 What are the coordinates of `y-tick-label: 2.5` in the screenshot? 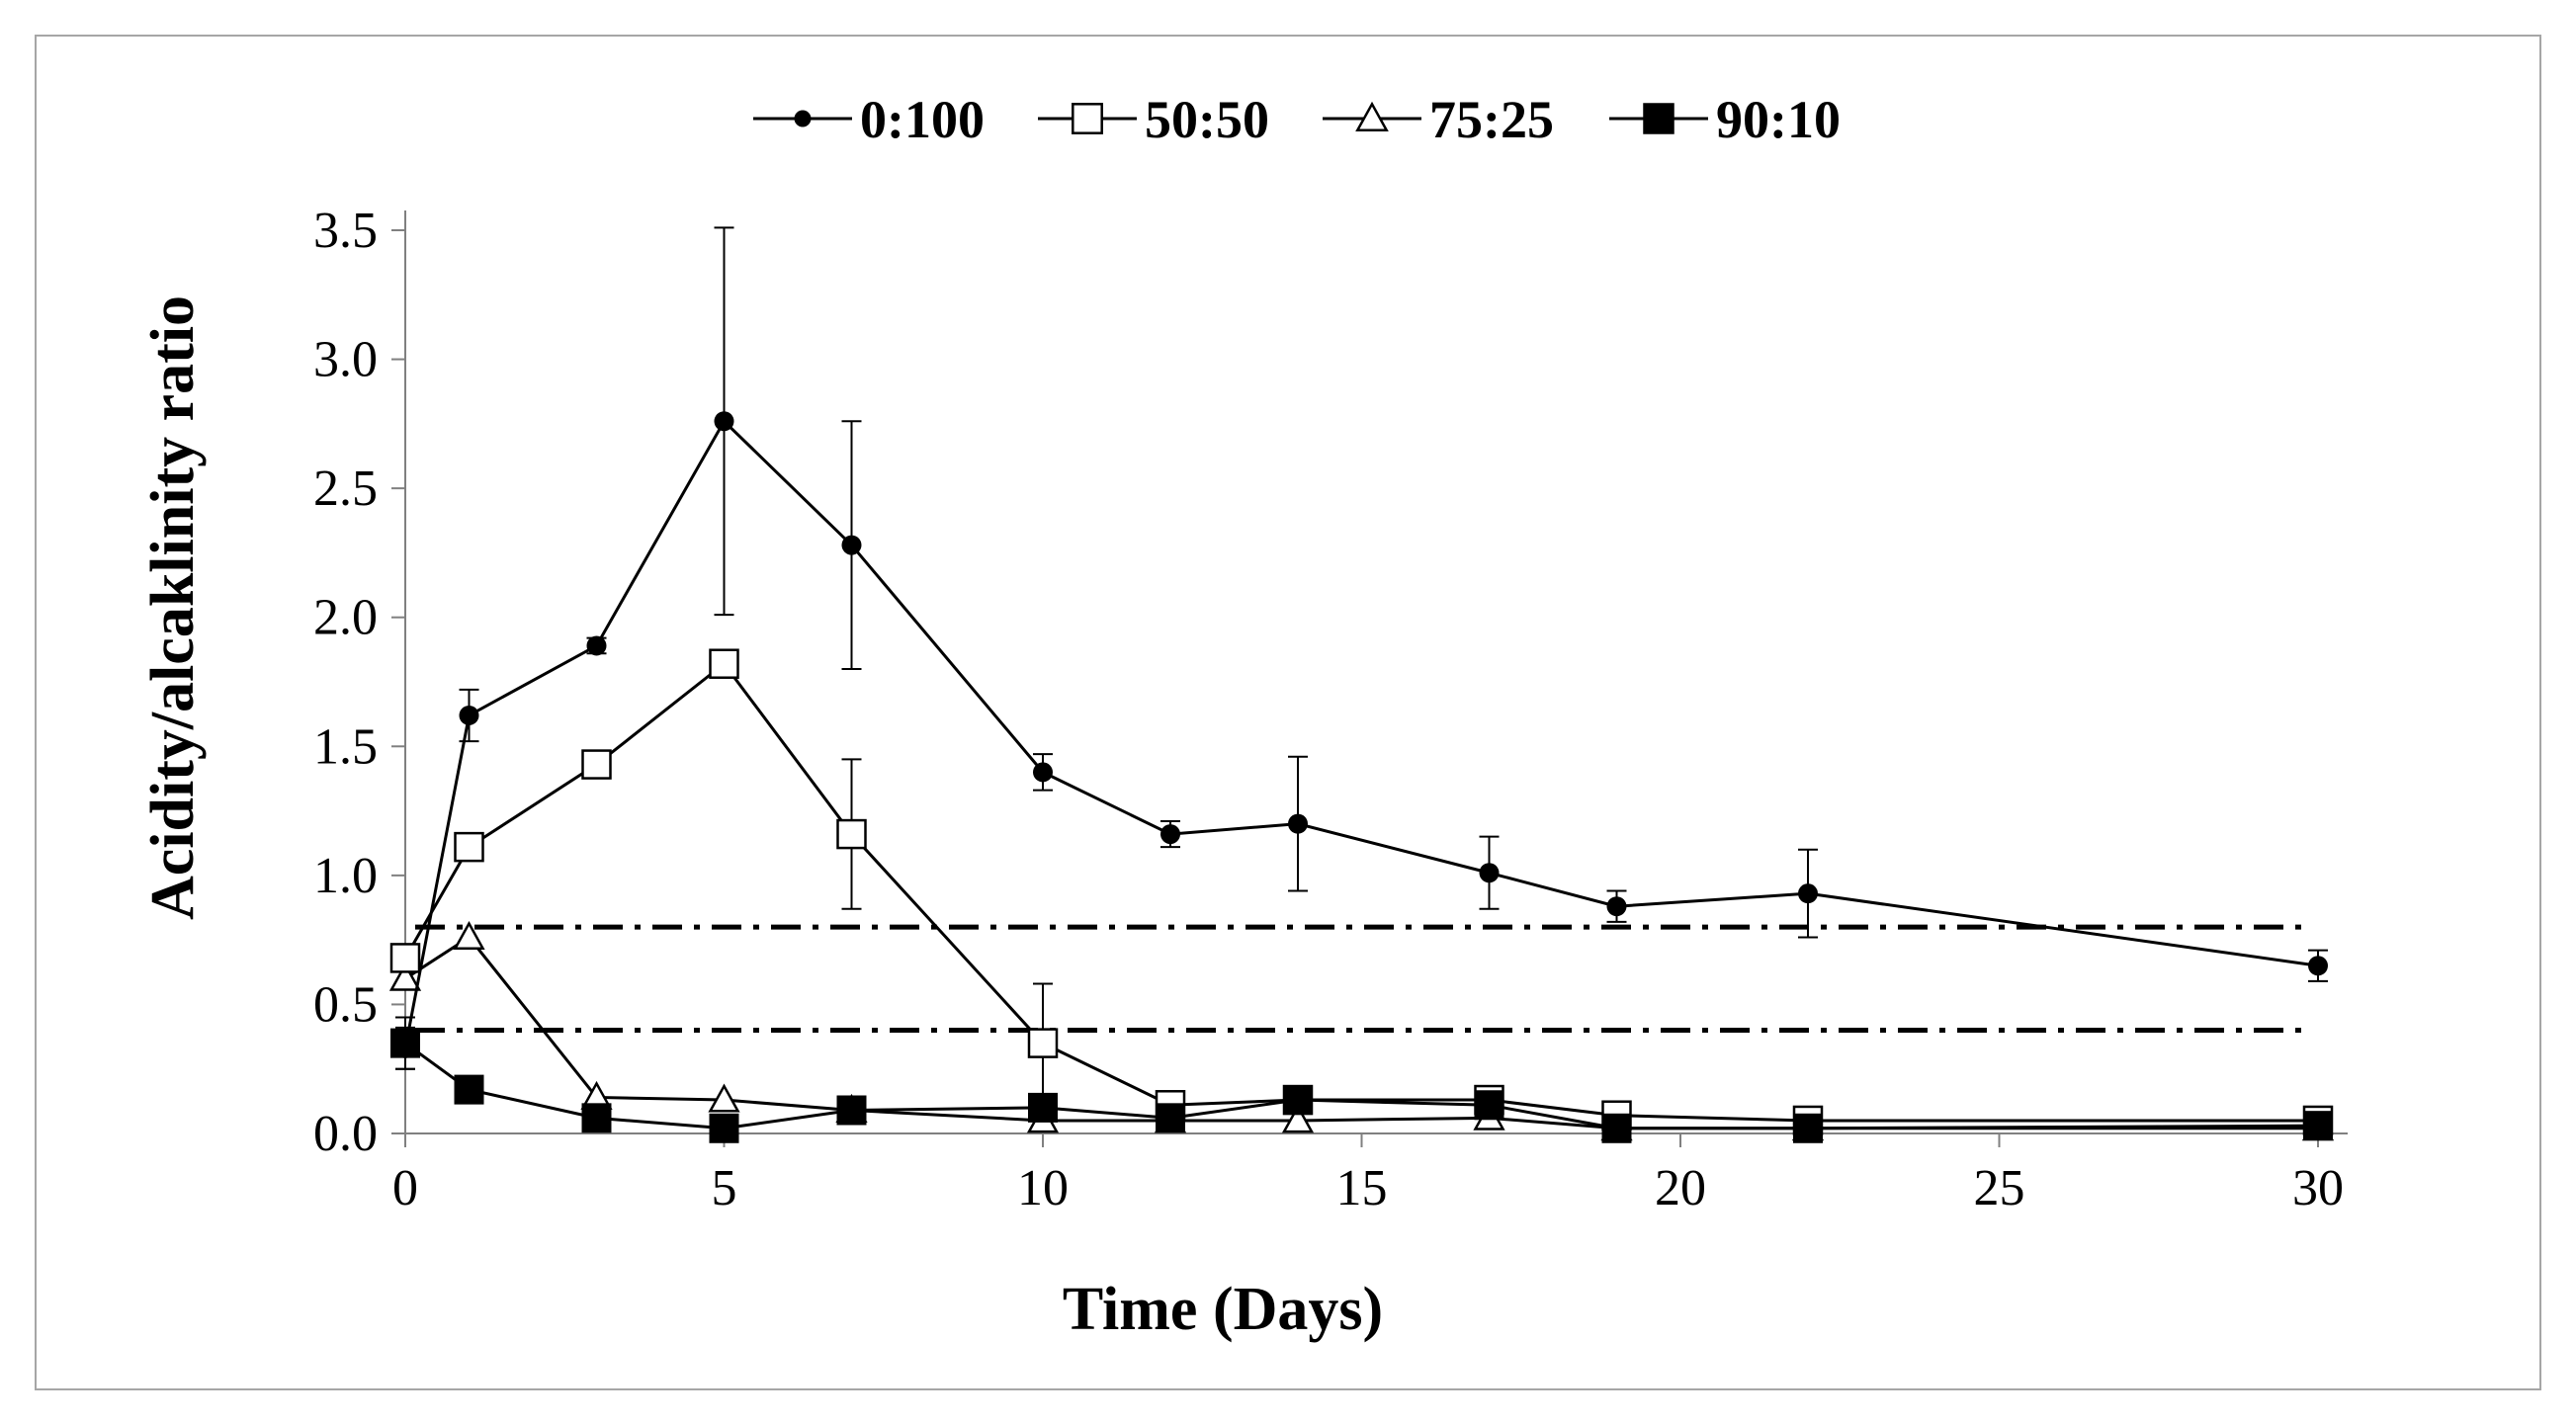 It's located at (345, 489).